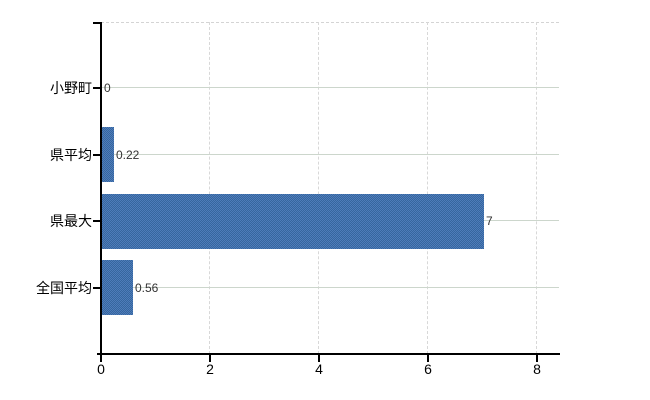 The height and width of the screenshot is (400, 650). Describe the element at coordinates (71, 221) in the screenshot. I see `category-label: 県最大` at that location.